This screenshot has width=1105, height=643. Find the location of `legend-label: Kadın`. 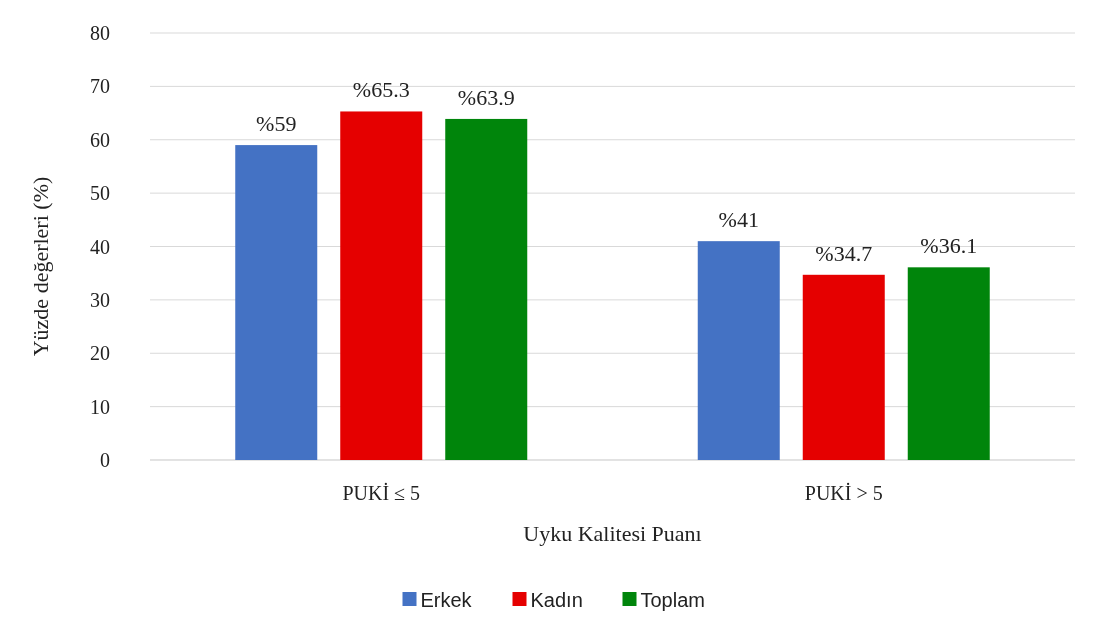

legend-label: Kadın is located at coordinates (556, 600).